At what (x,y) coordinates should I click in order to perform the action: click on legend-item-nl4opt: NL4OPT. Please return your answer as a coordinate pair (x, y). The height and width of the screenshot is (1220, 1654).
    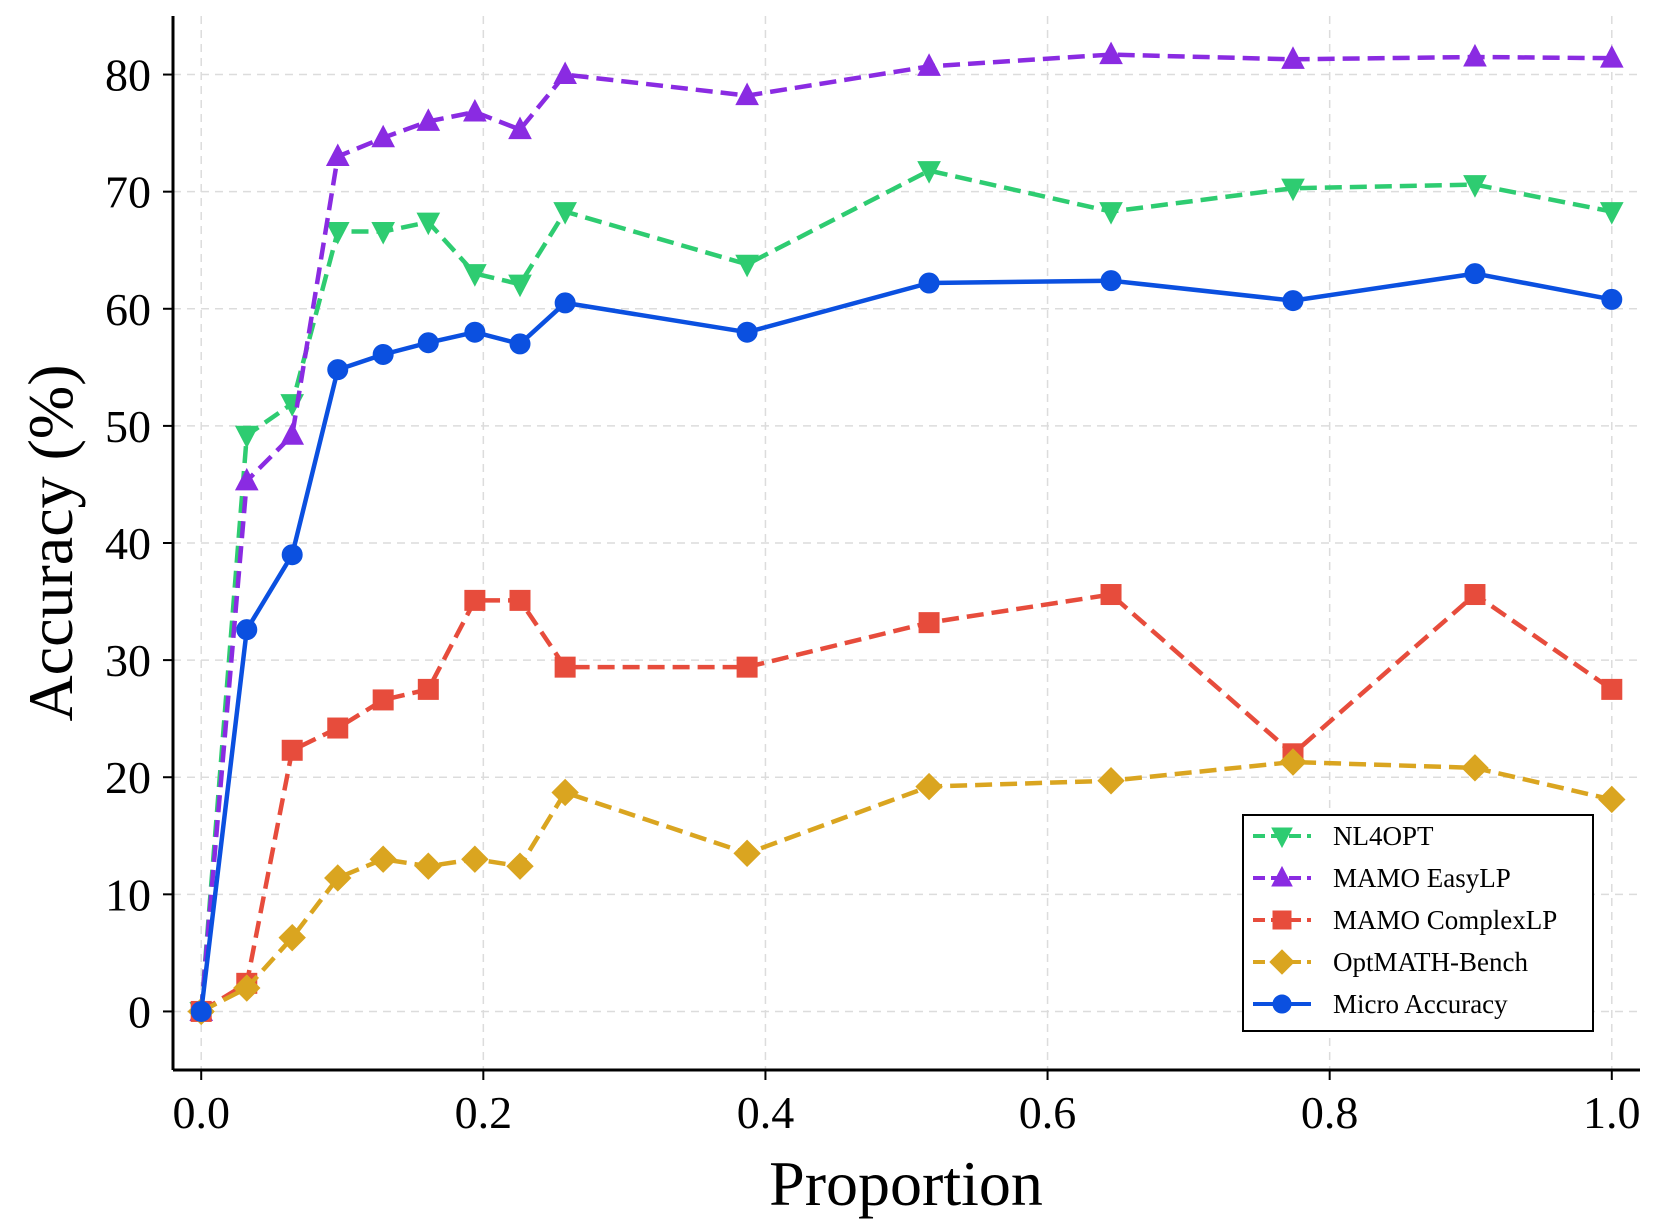
    Looking at the image, I should click on (1343, 836).